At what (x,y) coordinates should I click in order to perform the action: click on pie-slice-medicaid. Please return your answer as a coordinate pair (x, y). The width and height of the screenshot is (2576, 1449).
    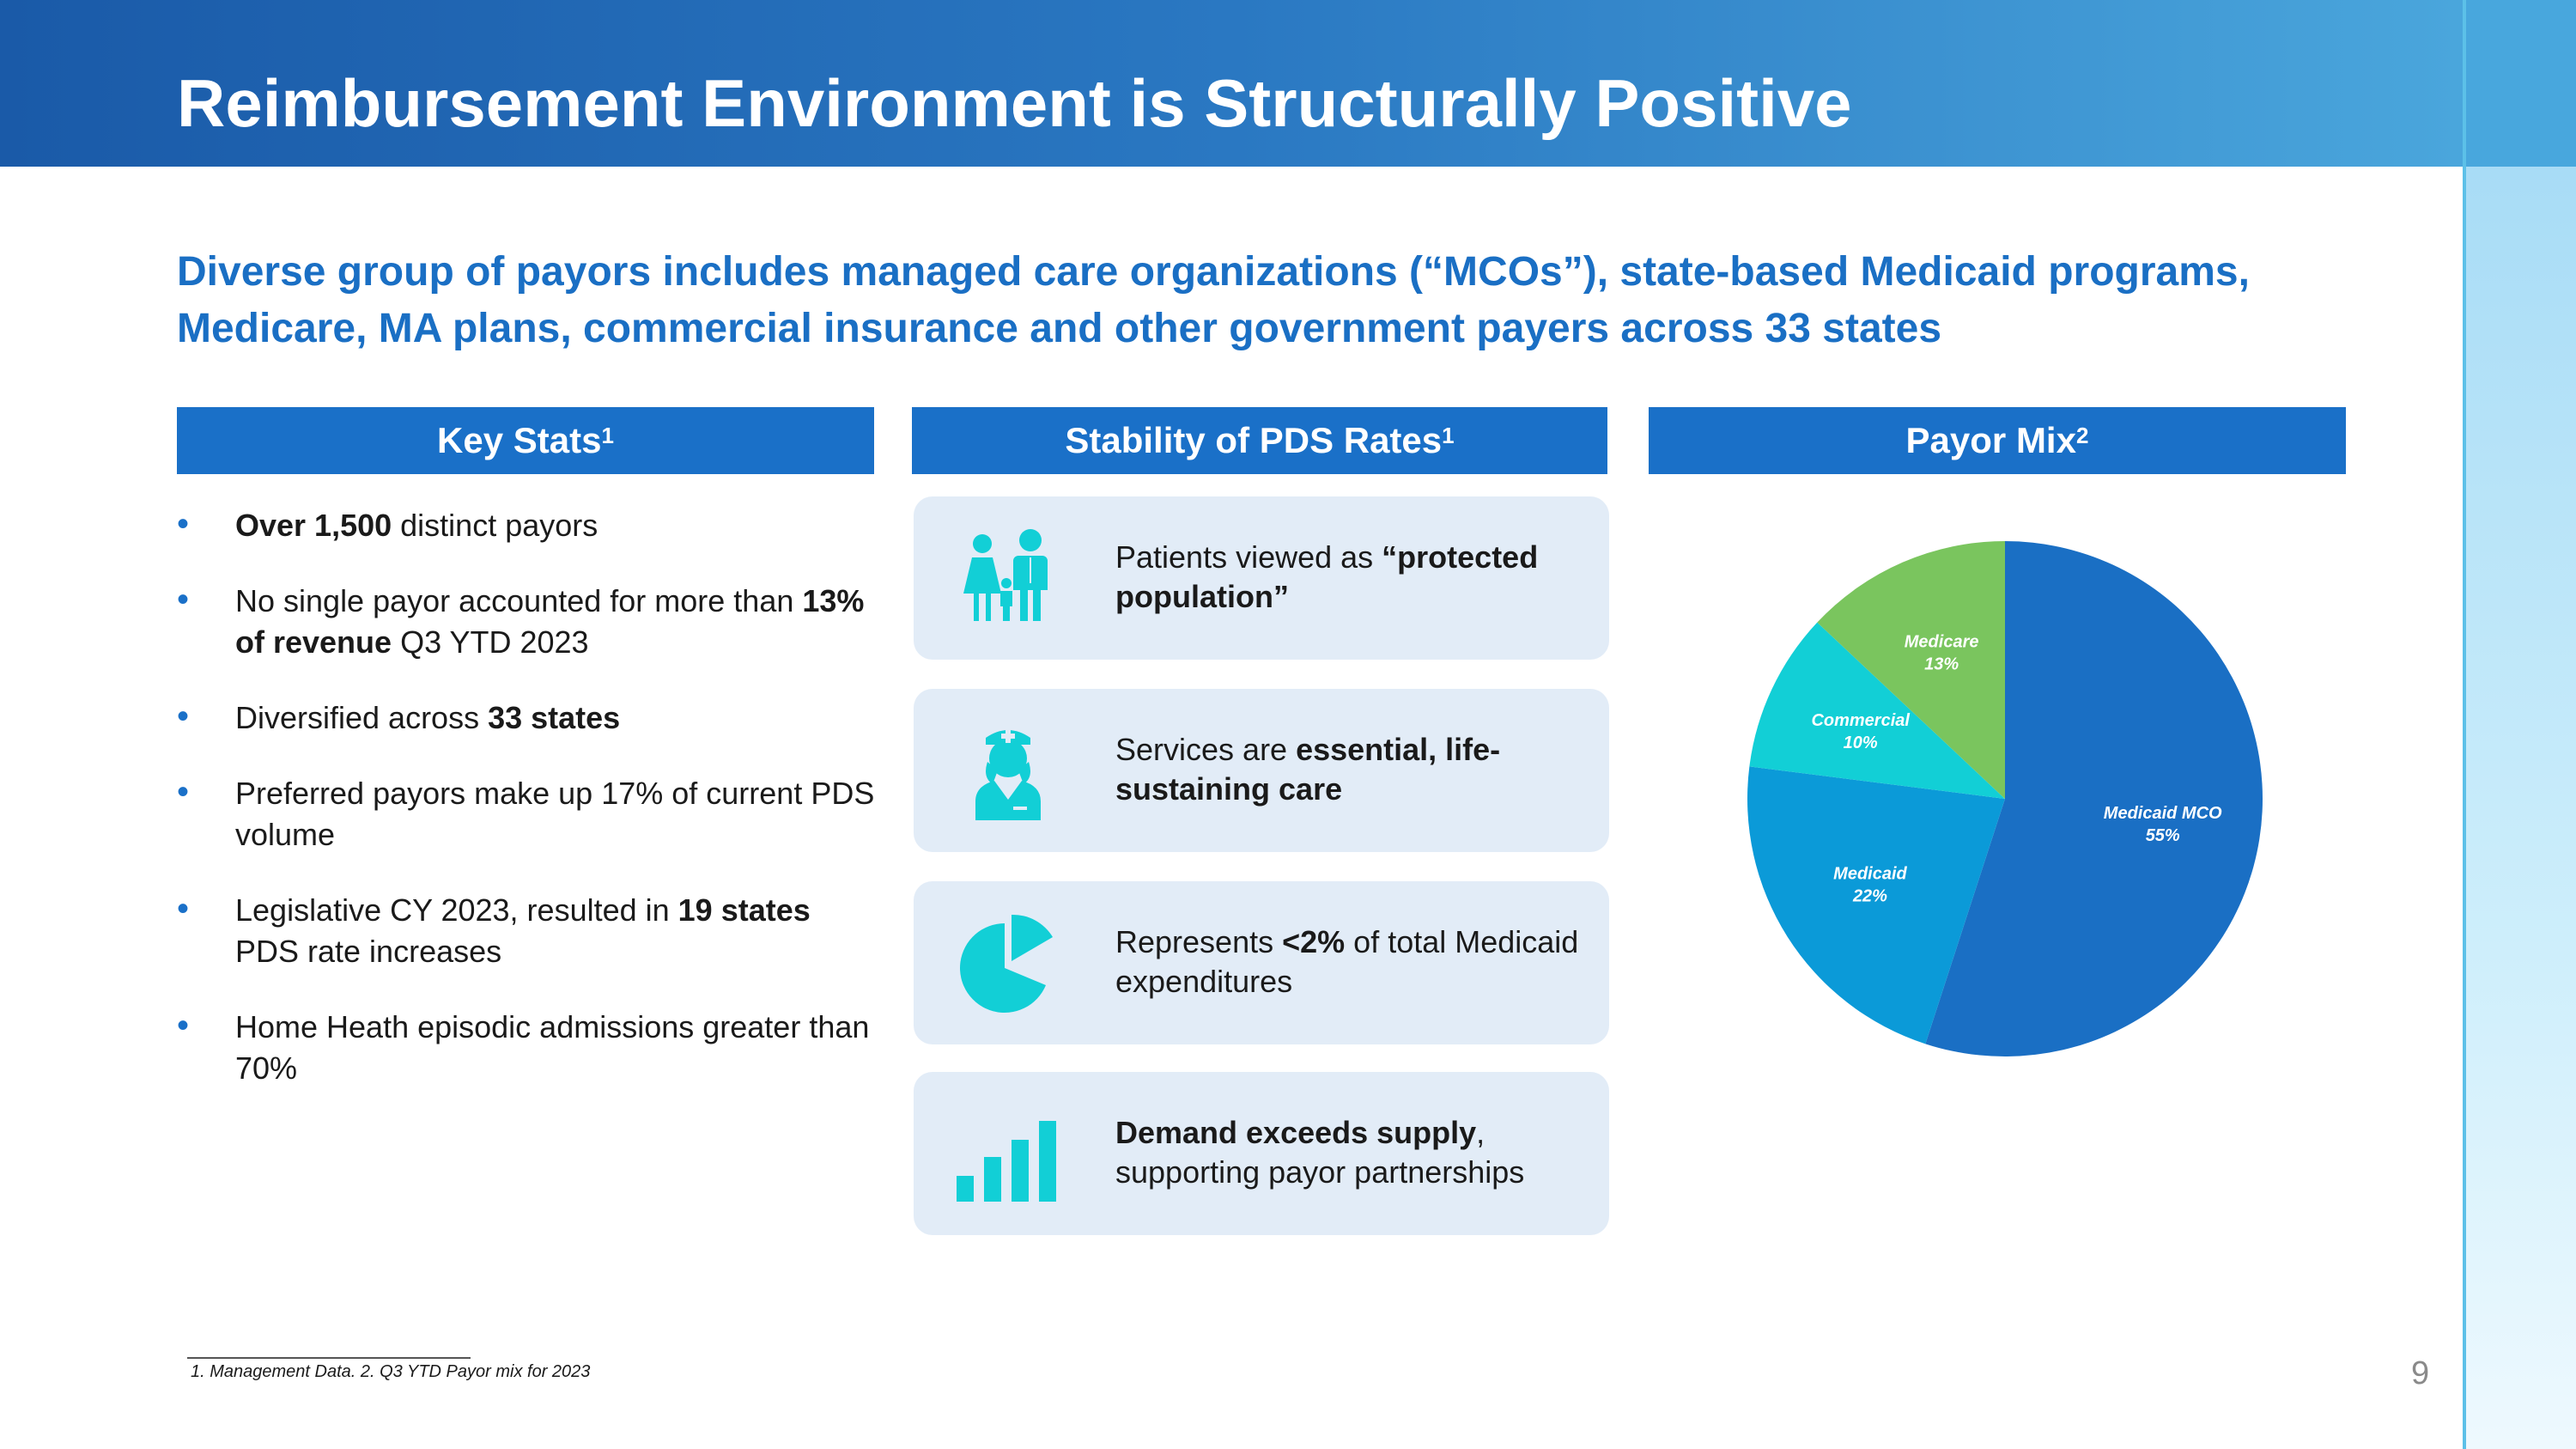
    Looking at the image, I should click on (1876, 905).